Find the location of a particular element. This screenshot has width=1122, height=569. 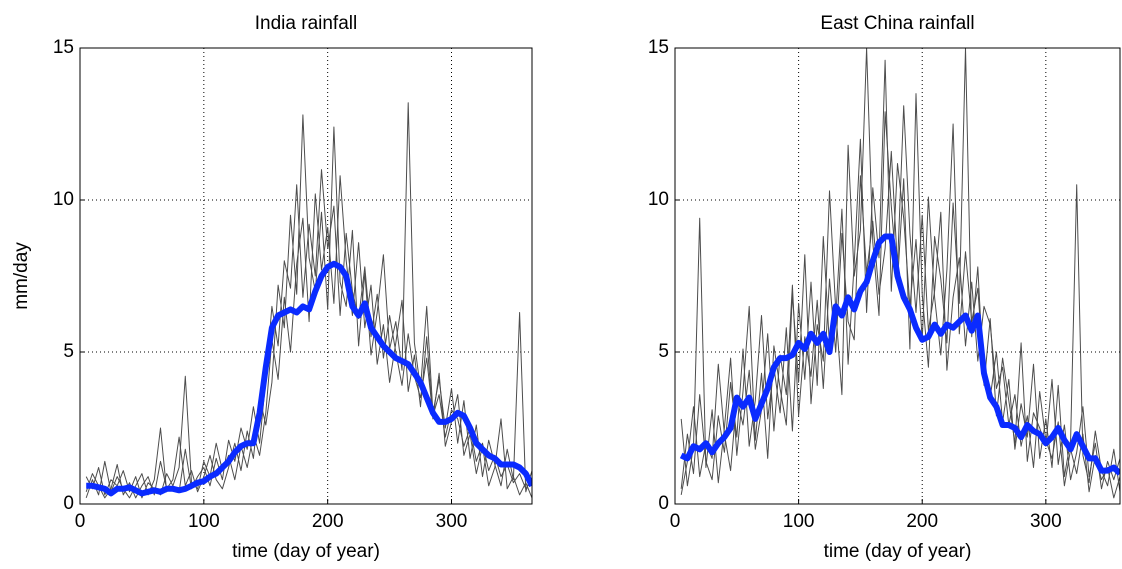

chart-title: East China rainfall is located at coordinates (897, 23).